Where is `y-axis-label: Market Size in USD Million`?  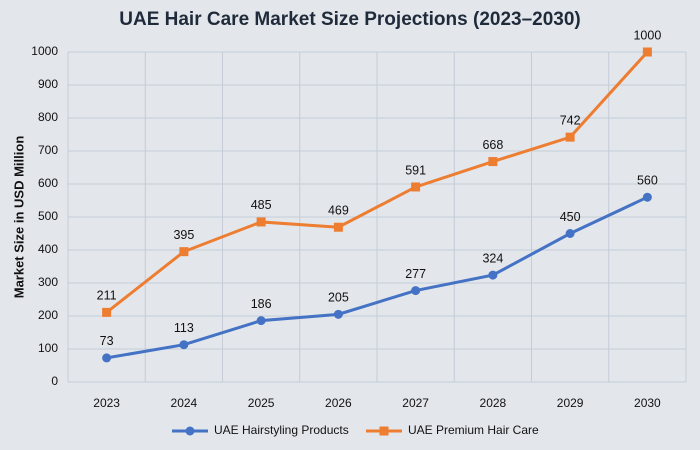
y-axis-label: Market Size in USD Million is located at coordinates (18, 217).